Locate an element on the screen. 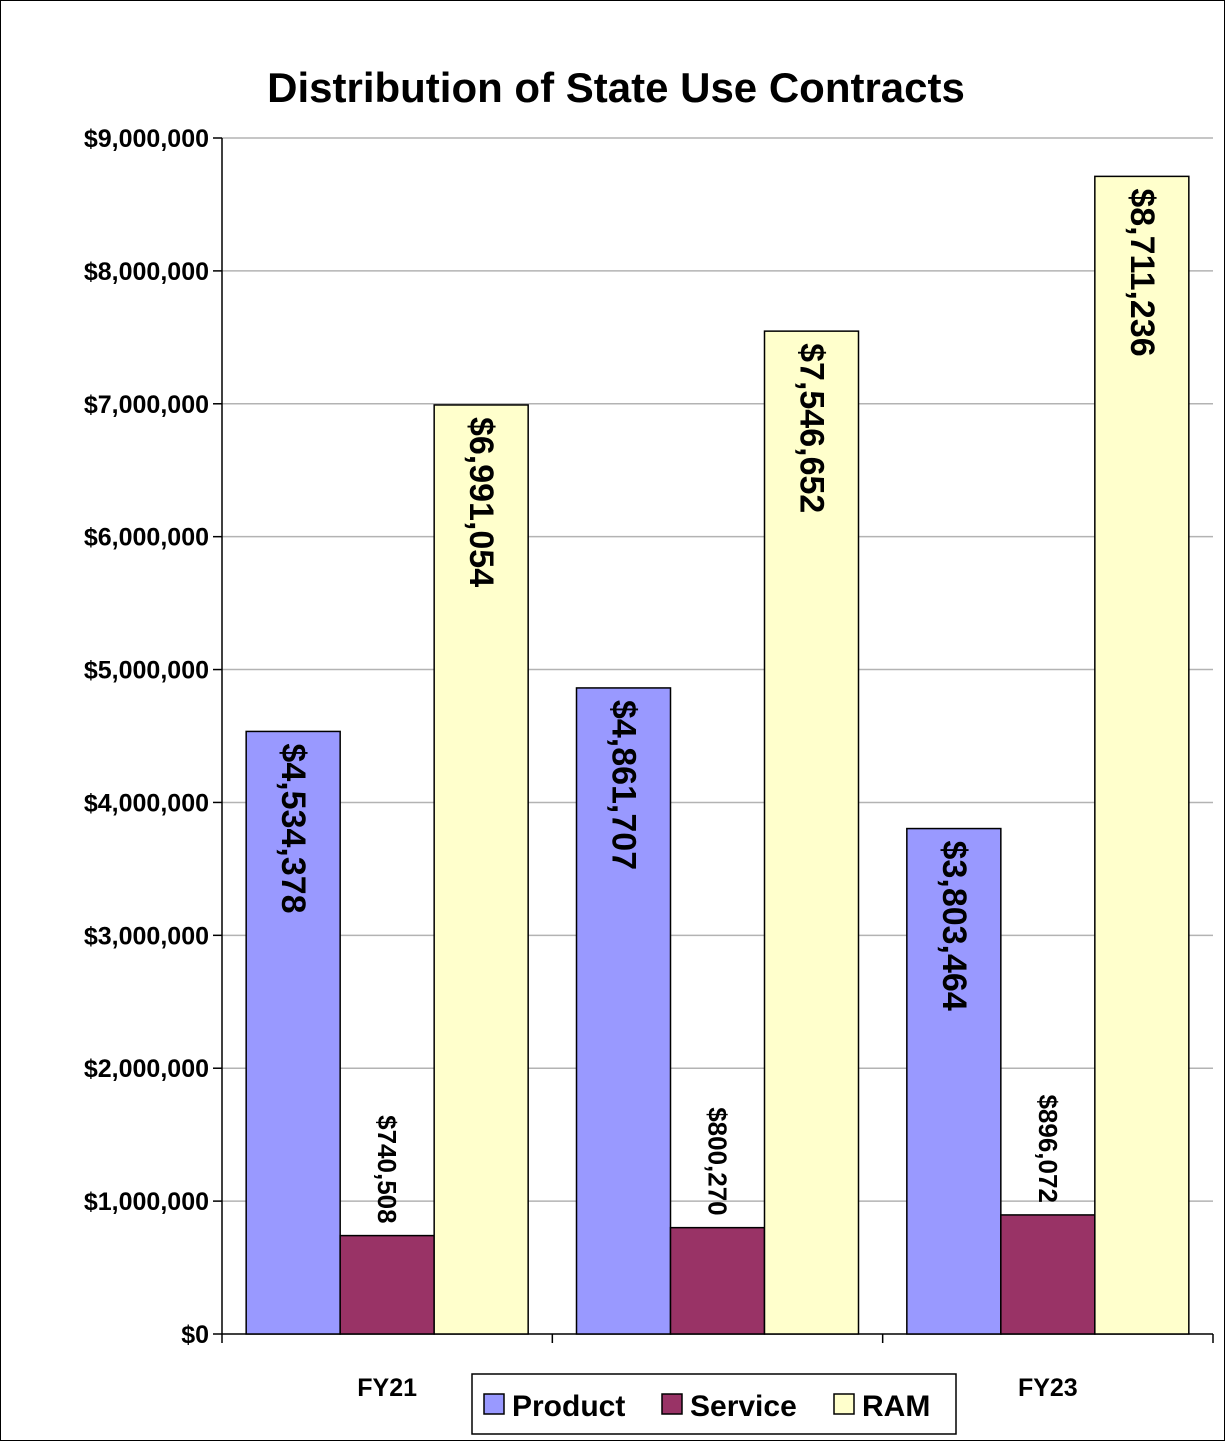  y-tick-label: $3,000,000 is located at coordinates (146, 936).